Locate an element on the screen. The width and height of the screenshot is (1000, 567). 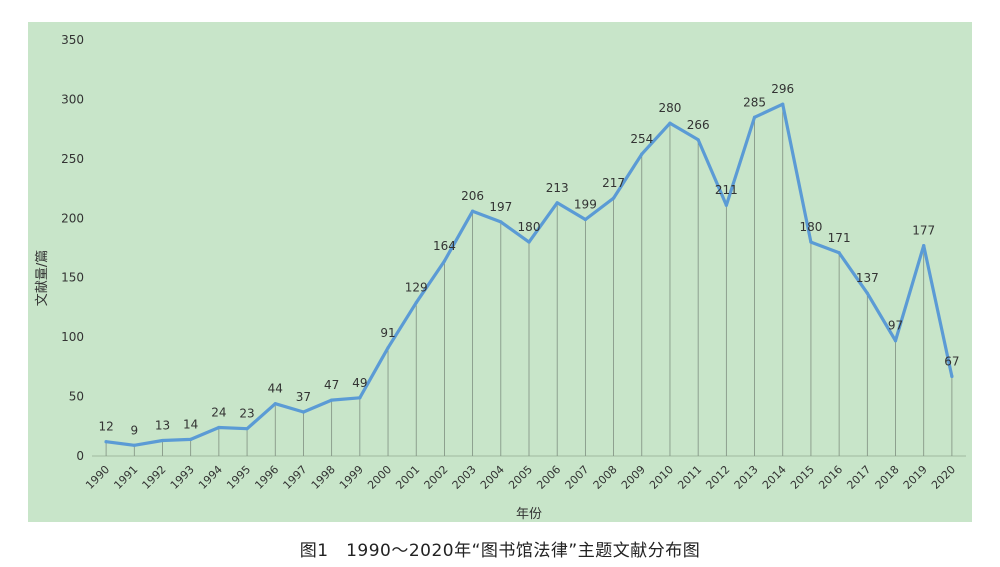
y-tick-label: 100 is located at coordinates (72, 337).